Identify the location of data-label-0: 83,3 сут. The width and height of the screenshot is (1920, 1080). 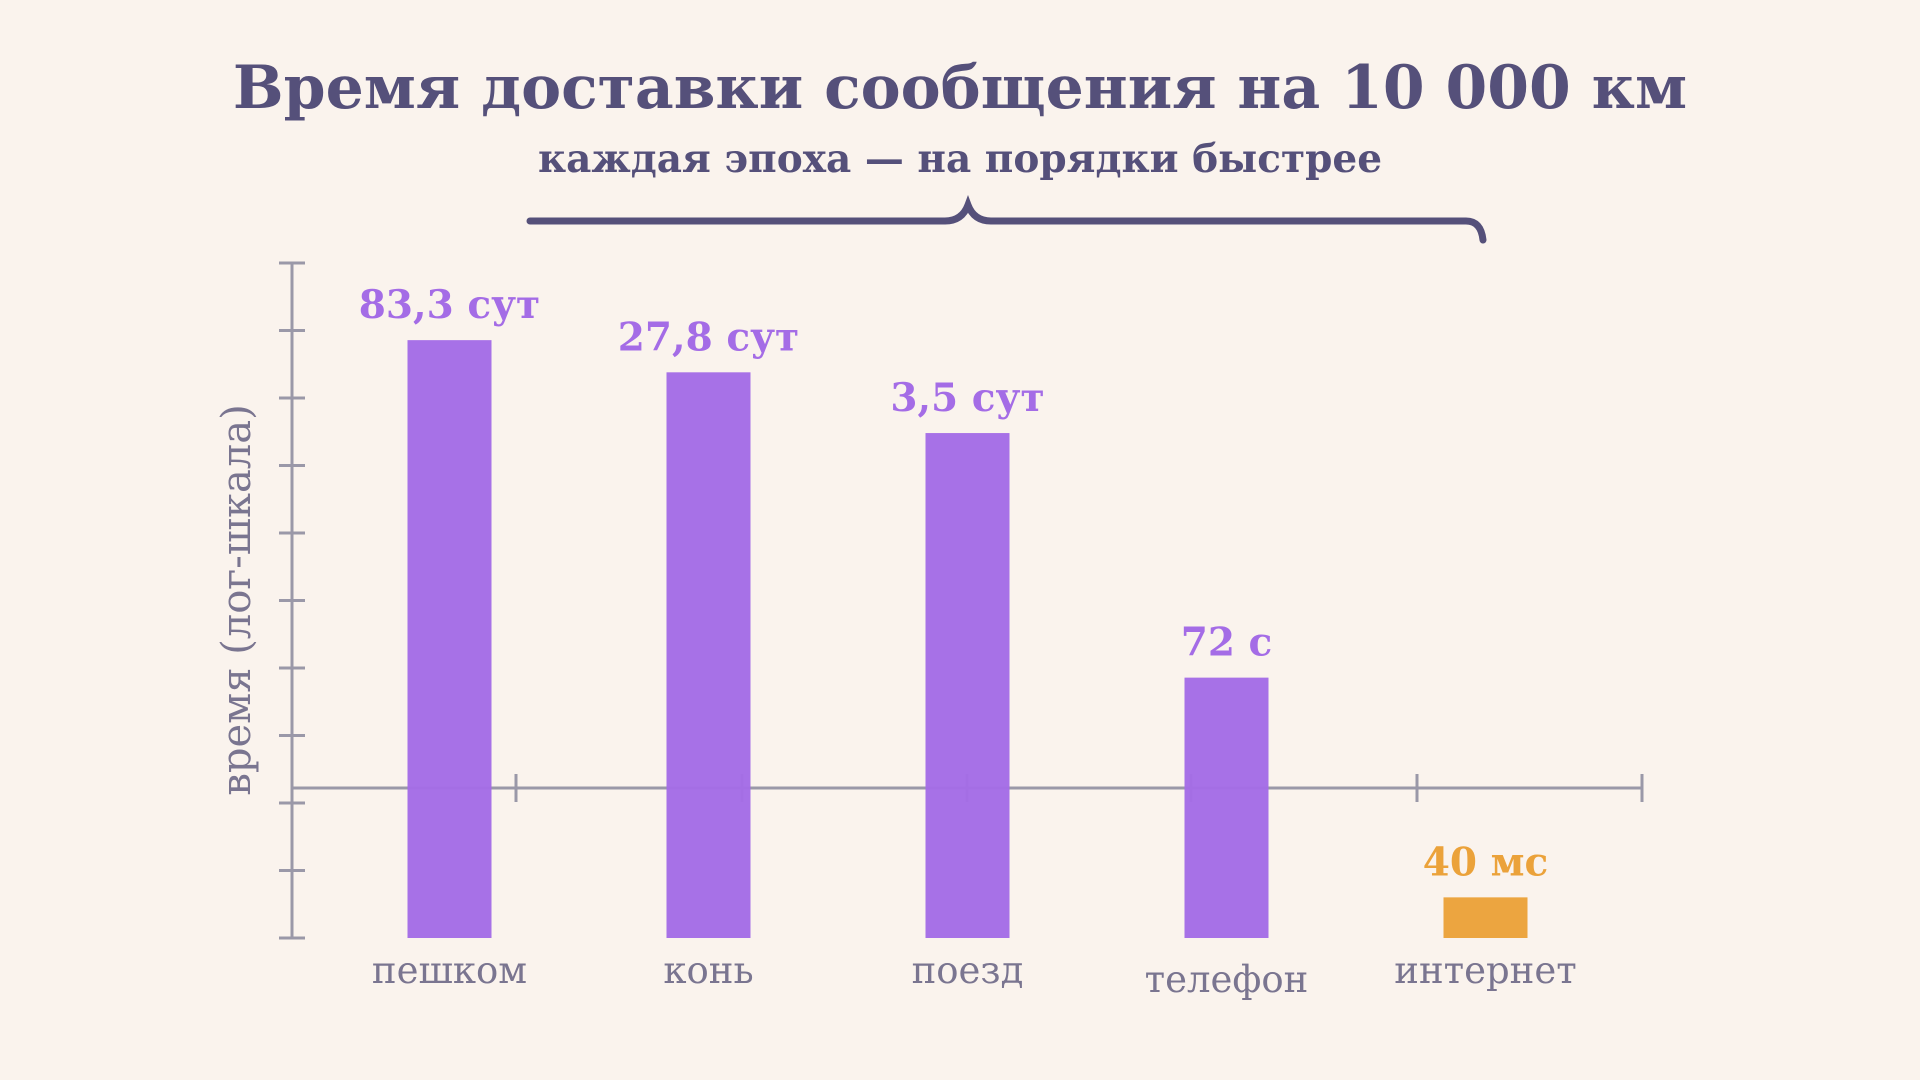
(449, 305).